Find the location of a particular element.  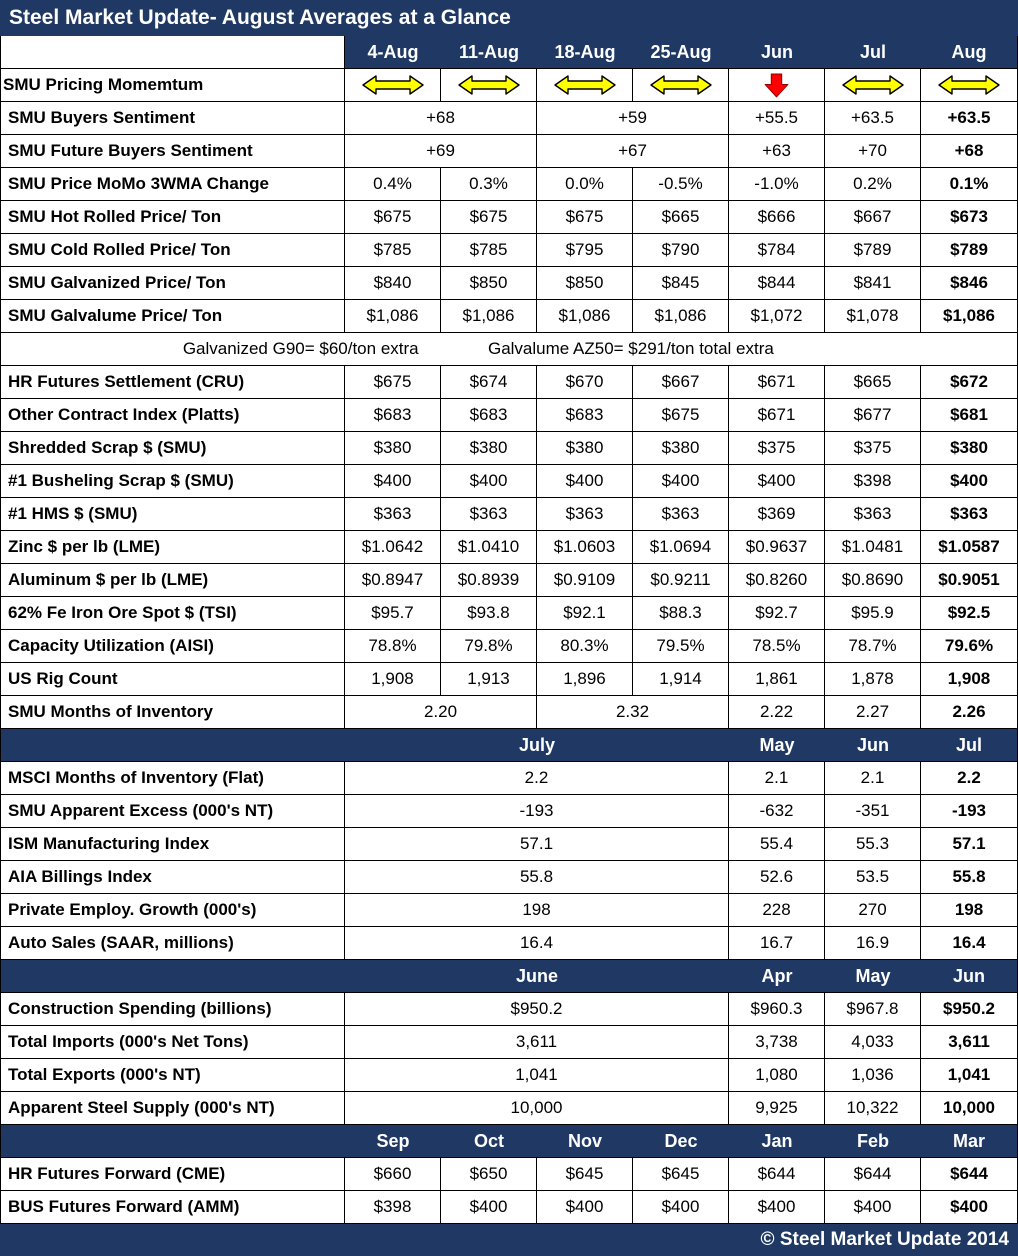

value-cell: $95.9 is located at coordinates (873, 613).